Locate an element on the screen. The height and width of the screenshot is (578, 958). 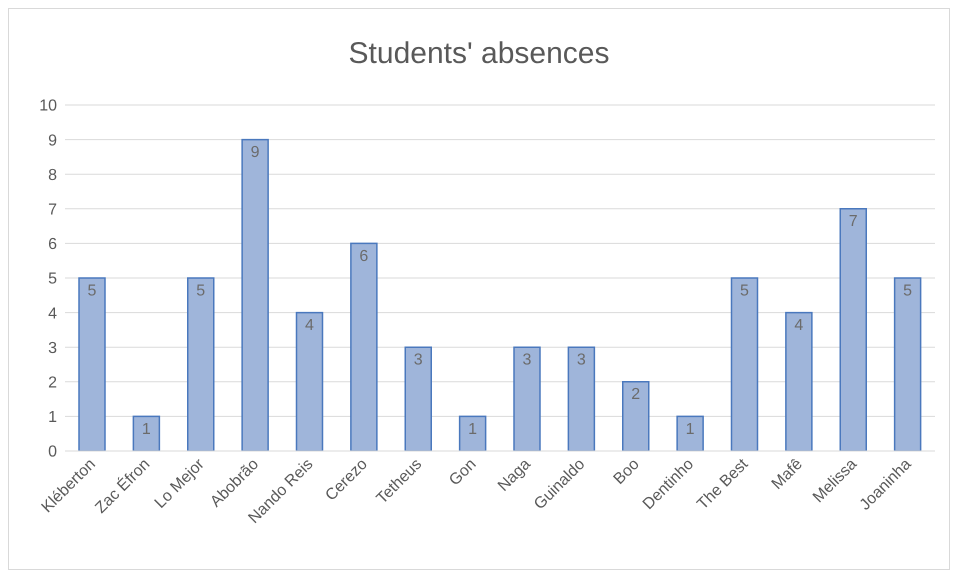
y-tick-label: 8 is located at coordinates (53, 175).